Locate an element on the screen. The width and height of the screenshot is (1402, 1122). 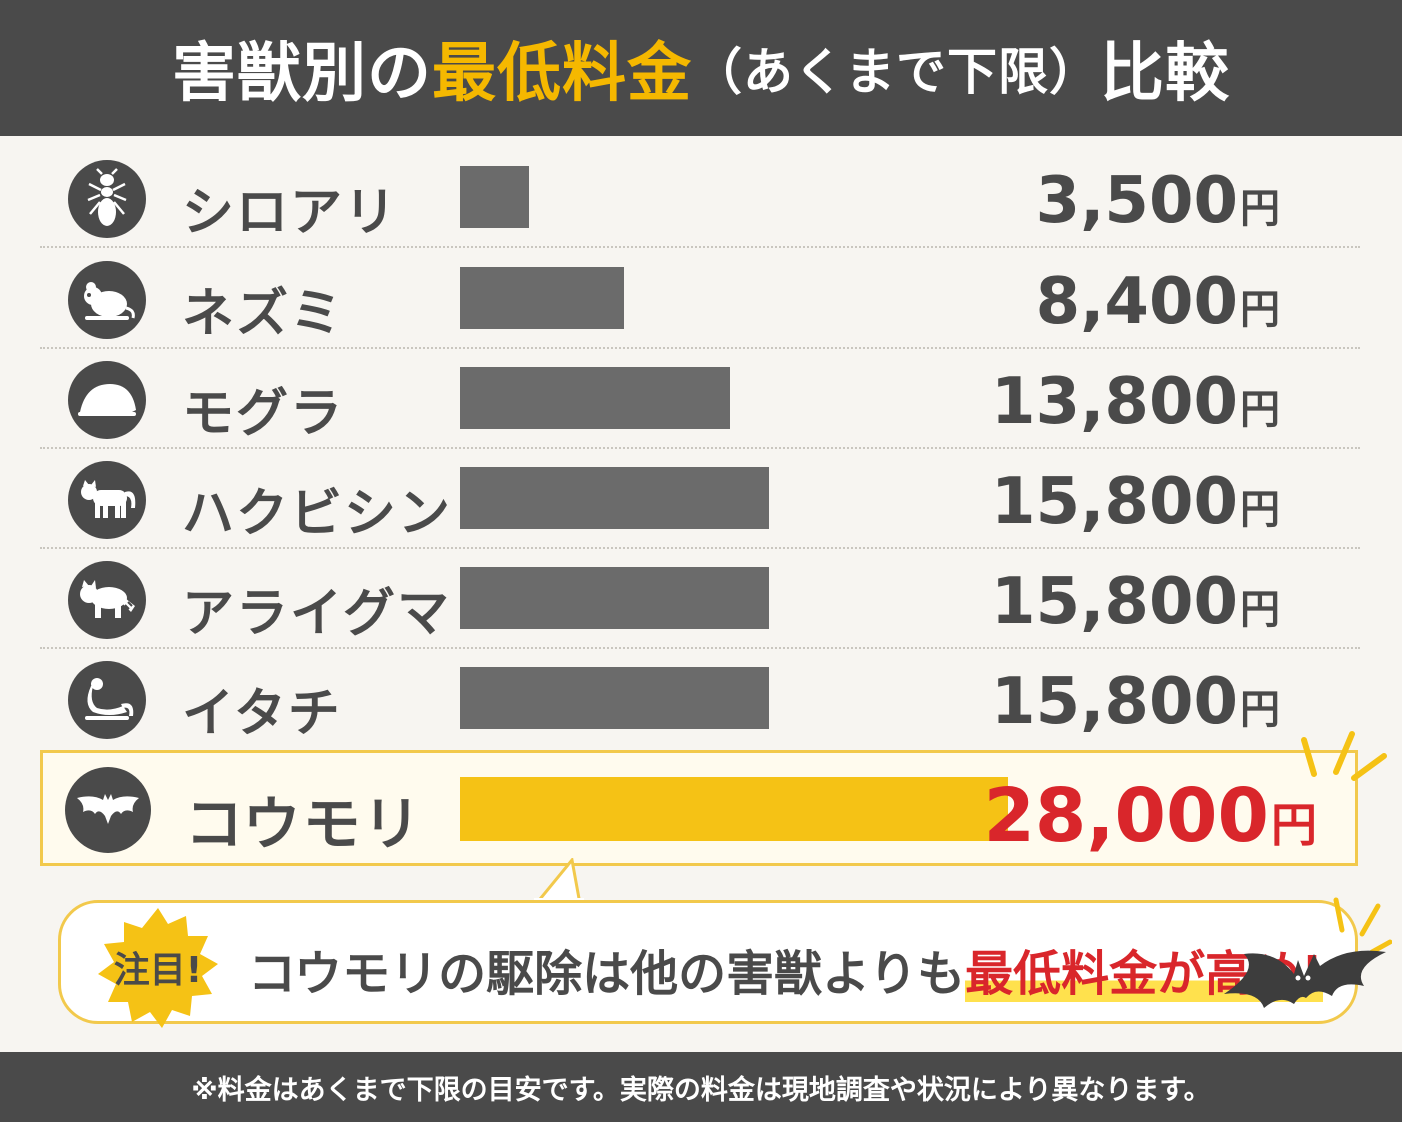
category-label: シロアリ is located at coordinates (290, 213).